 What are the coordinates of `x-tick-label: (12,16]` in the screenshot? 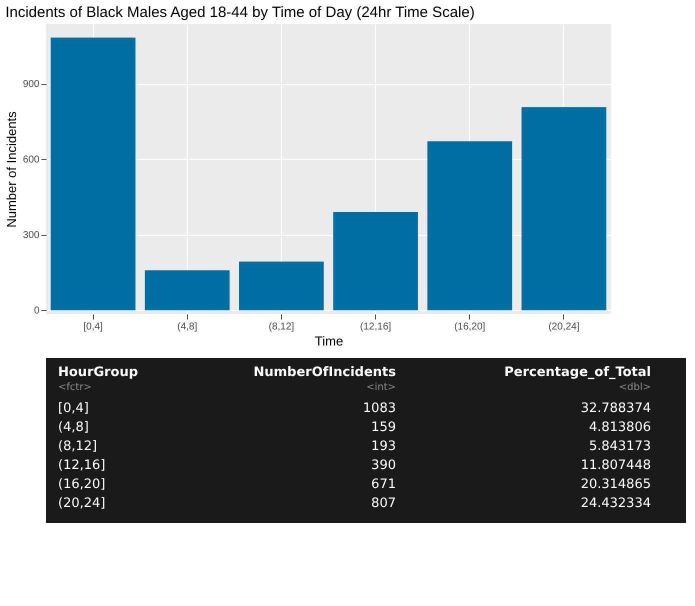 It's located at (376, 327).